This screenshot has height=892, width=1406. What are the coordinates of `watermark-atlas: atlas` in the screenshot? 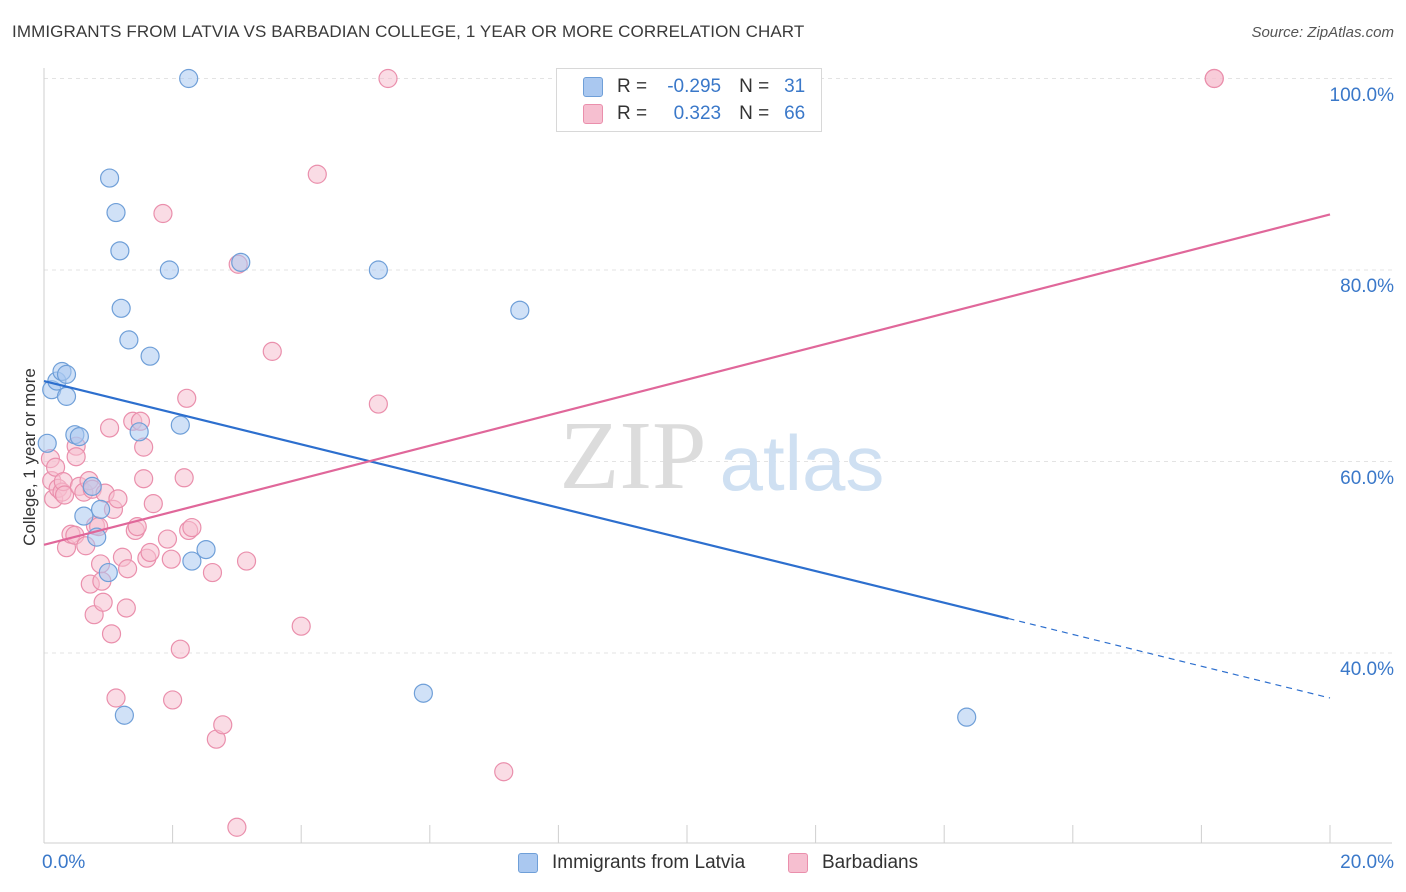 It's located at (802, 463).